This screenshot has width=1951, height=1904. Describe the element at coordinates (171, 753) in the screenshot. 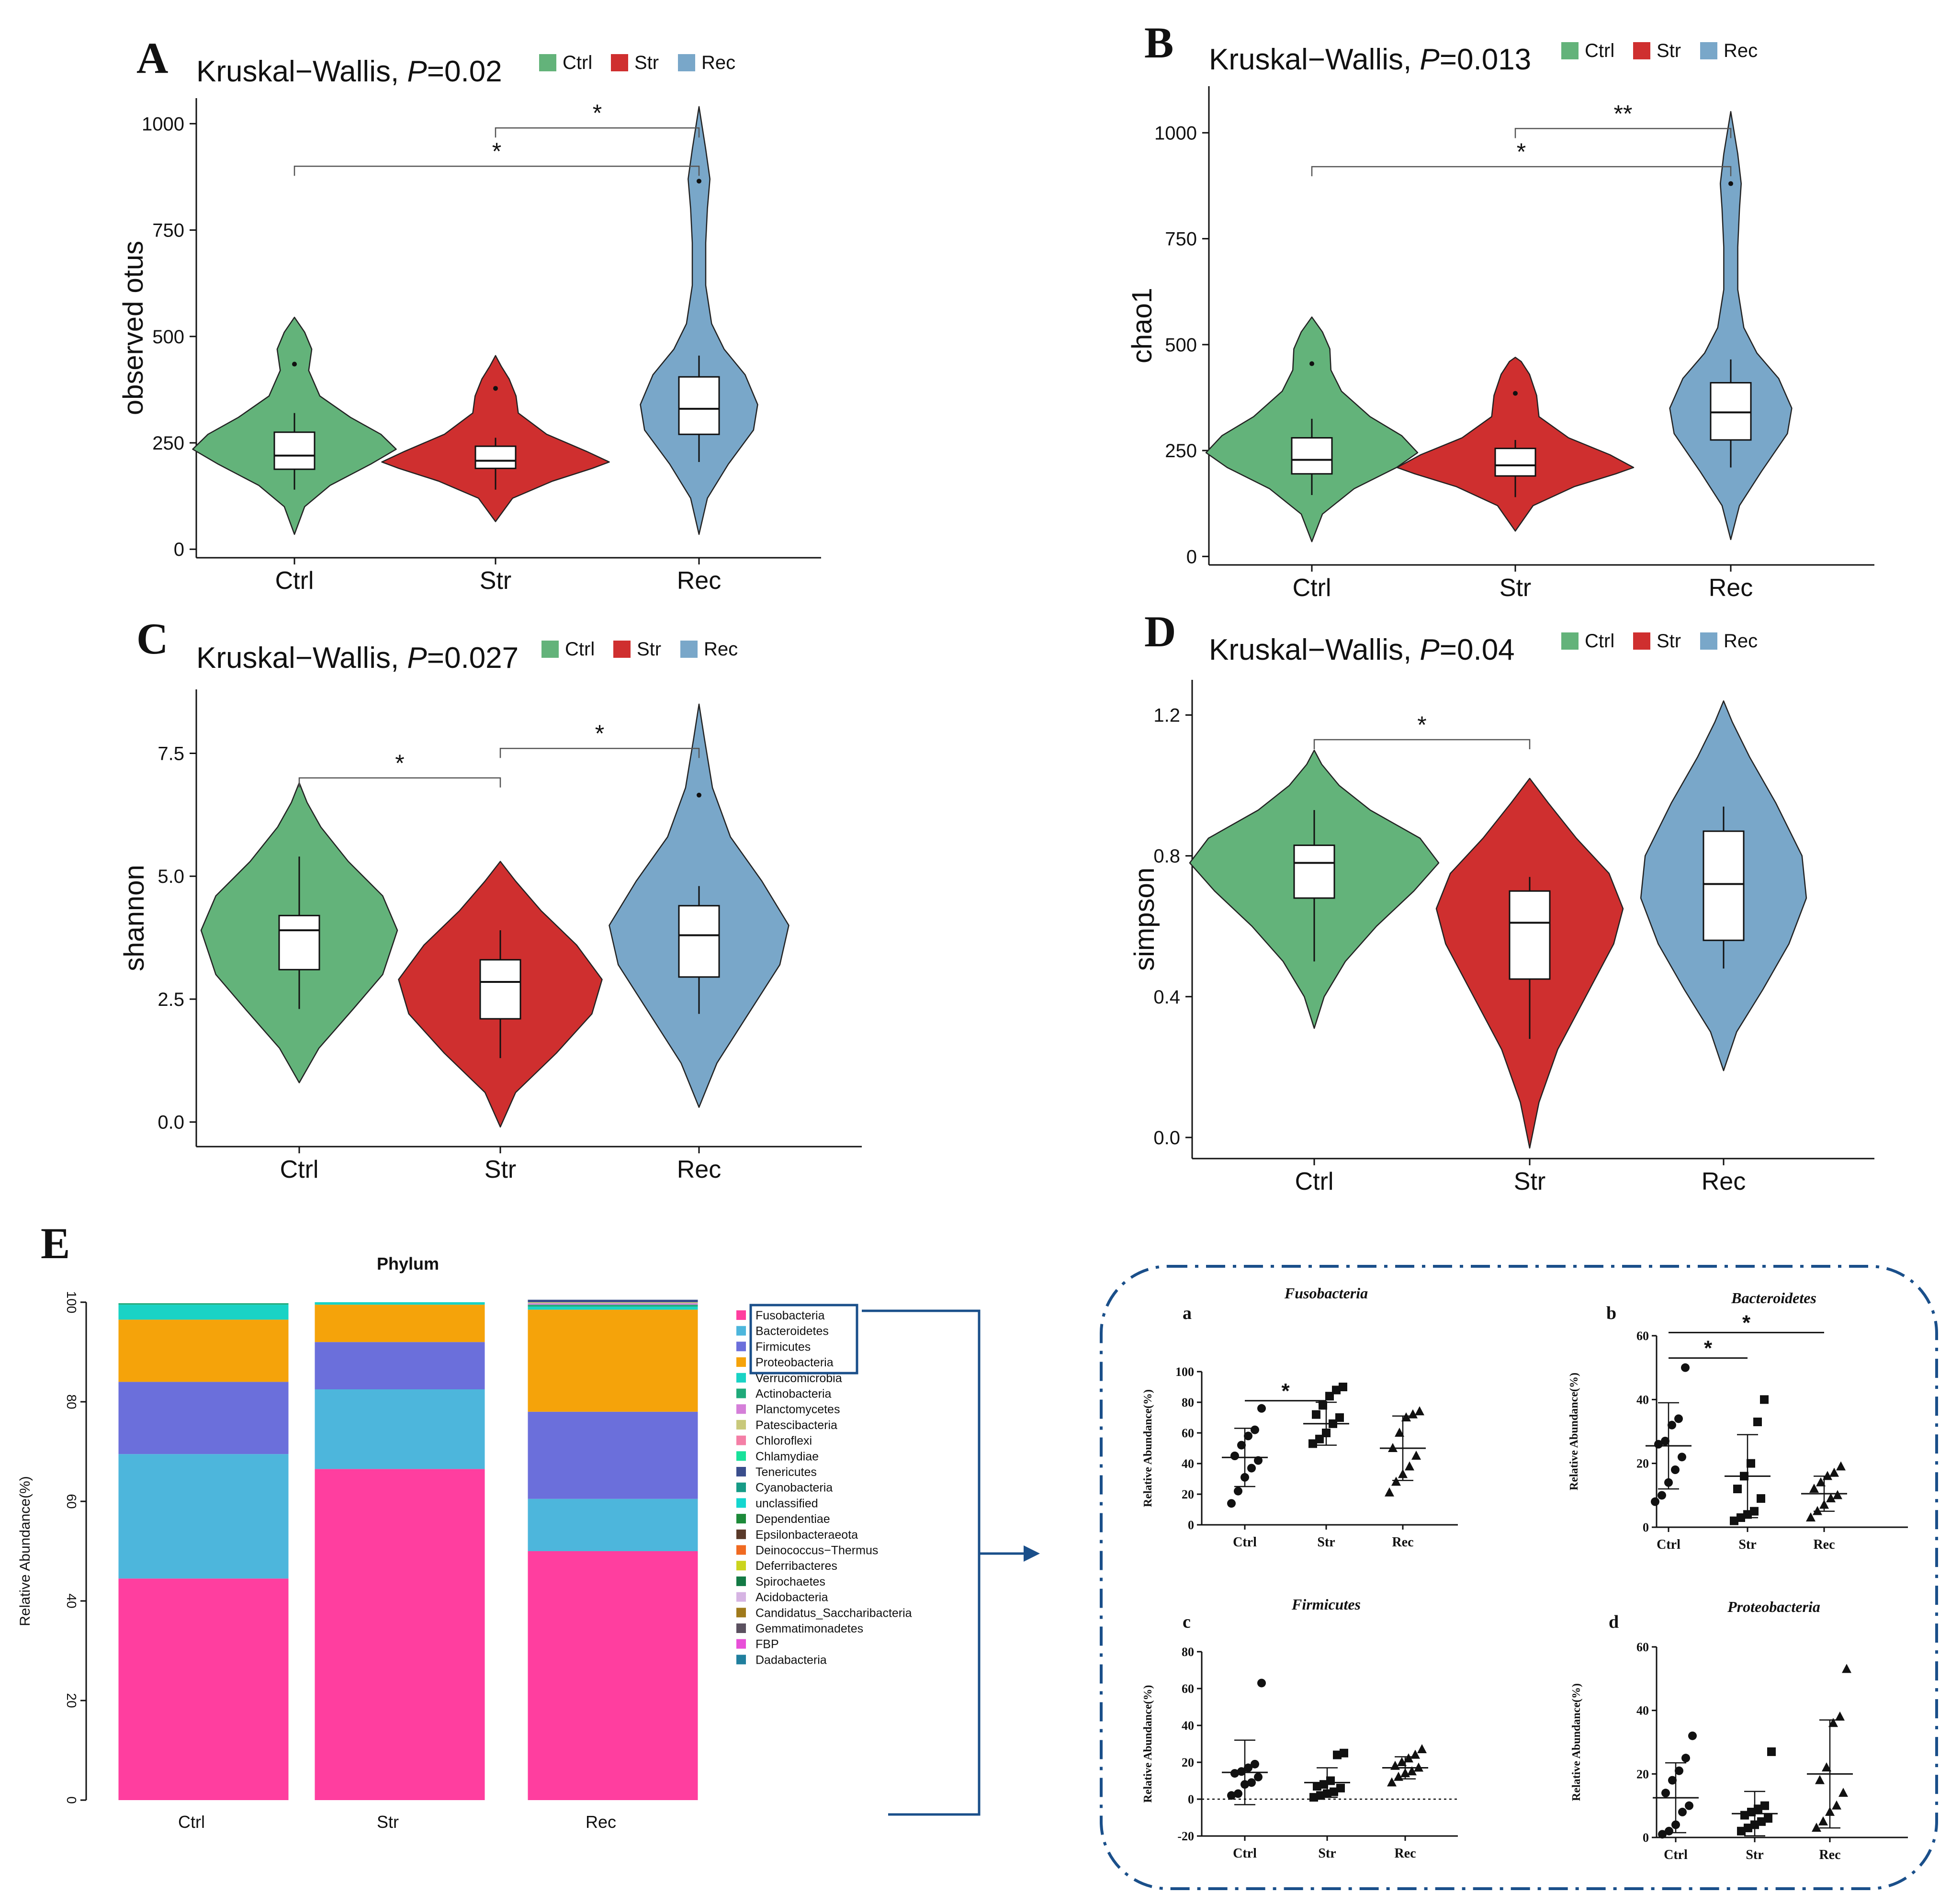

I see `y-tick-label: 7.5` at that location.